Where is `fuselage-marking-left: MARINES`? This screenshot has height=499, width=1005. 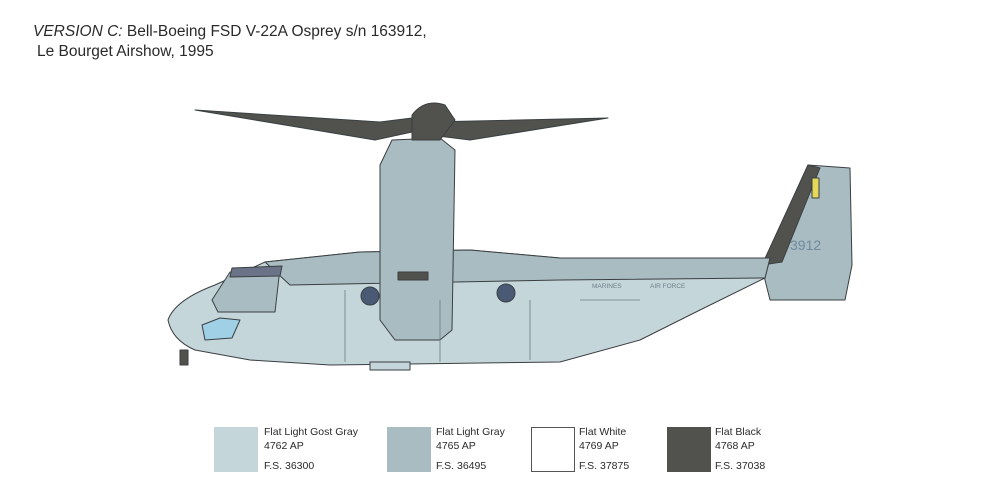 fuselage-marking-left: MARINES is located at coordinates (607, 286).